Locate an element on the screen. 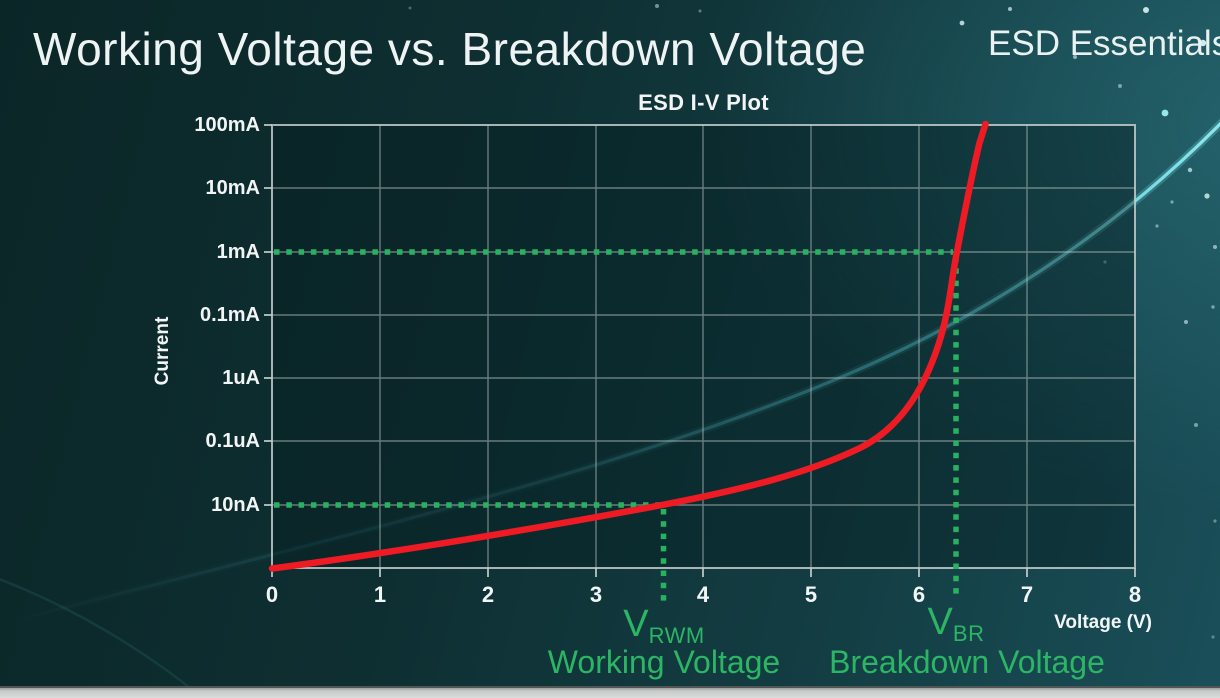 The image size is (1220, 698). vrwm-subscript: RWM is located at coordinates (676, 635).